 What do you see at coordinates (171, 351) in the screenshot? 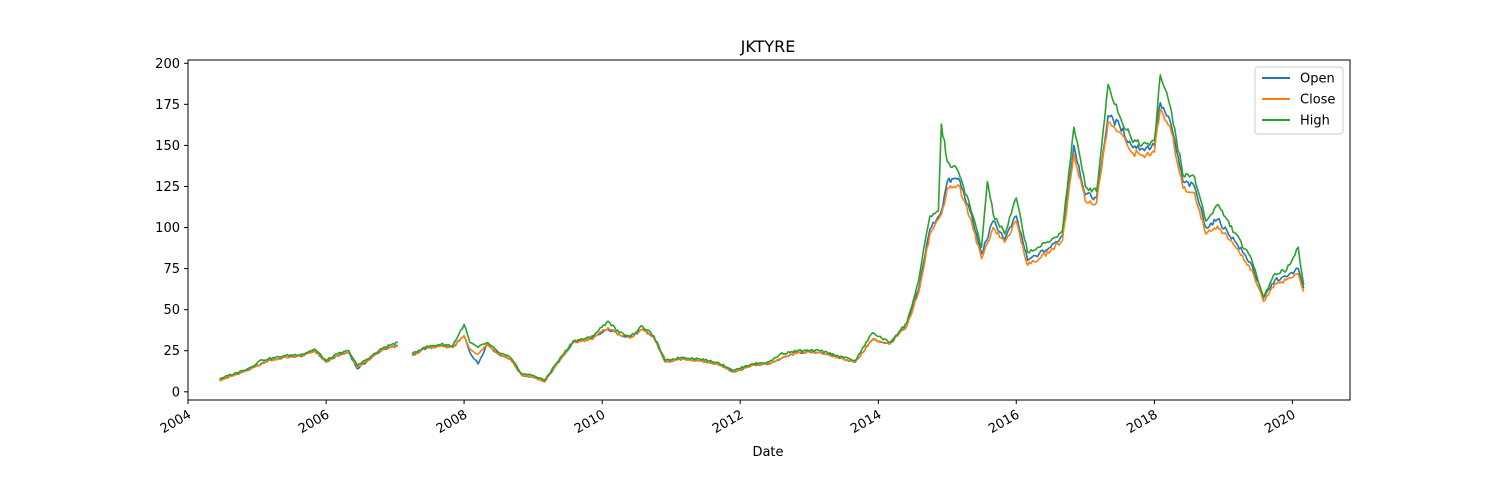
I see `y-tick-label: 25` at bounding box center [171, 351].